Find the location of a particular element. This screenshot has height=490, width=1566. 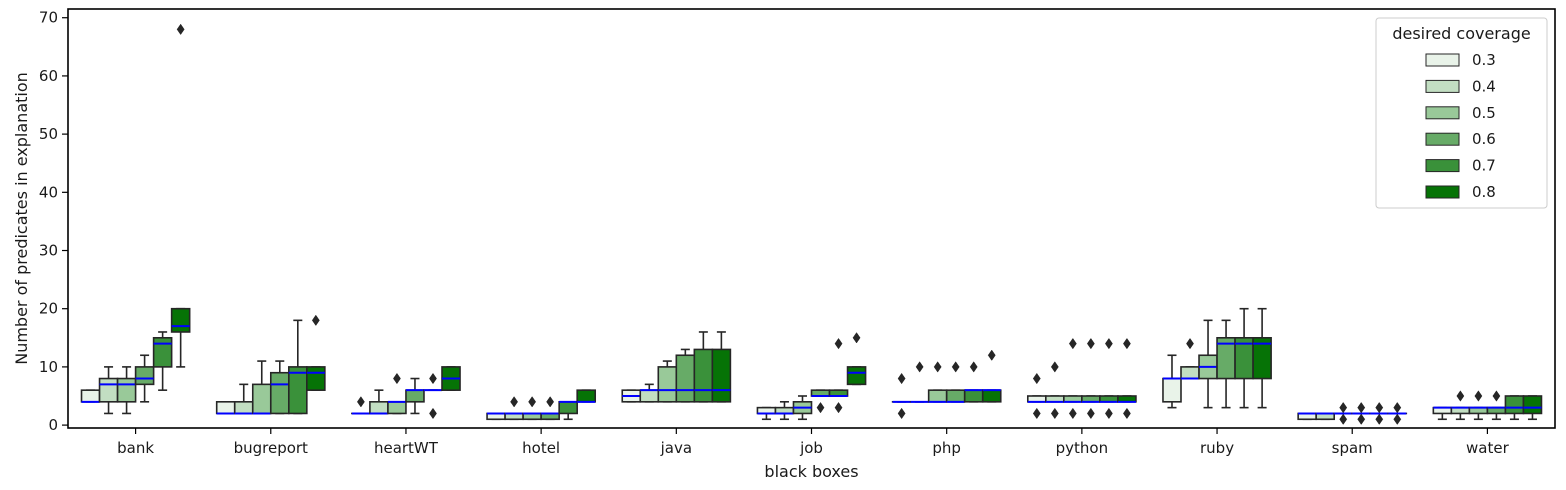

box-heartWT-0.7 is located at coordinates (433, 396).